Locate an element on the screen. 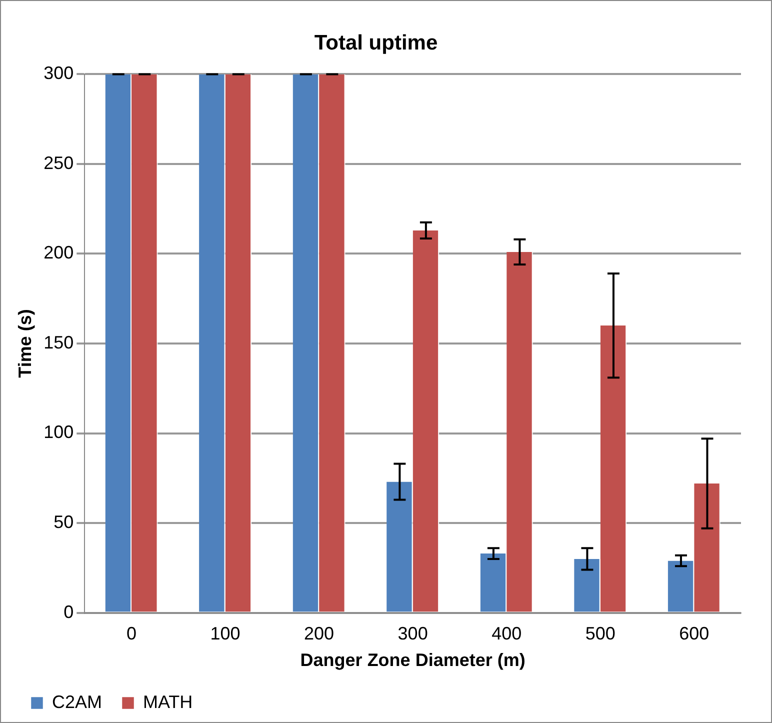 The height and width of the screenshot is (723, 772). y-axis-title: Time (s) is located at coordinates (24, 343).